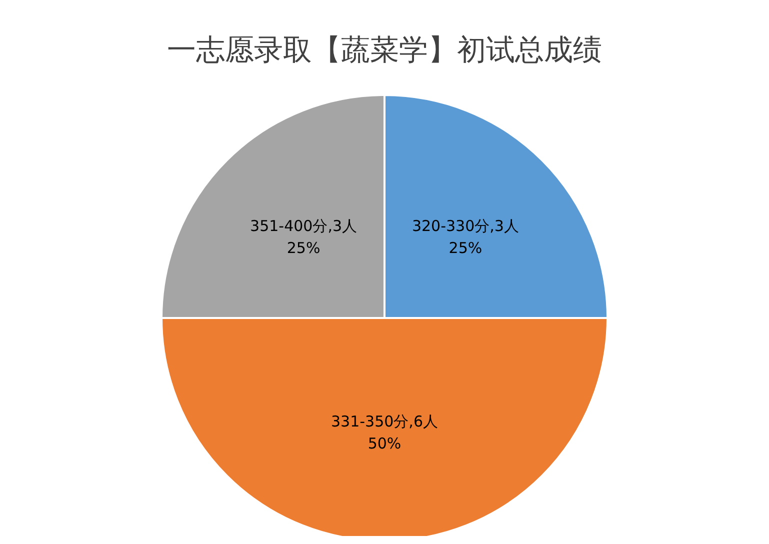 The height and width of the screenshot is (544, 769). Describe the element at coordinates (465, 237) in the screenshot. I see `slice-label: 320-330分,3人 25%` at that location.